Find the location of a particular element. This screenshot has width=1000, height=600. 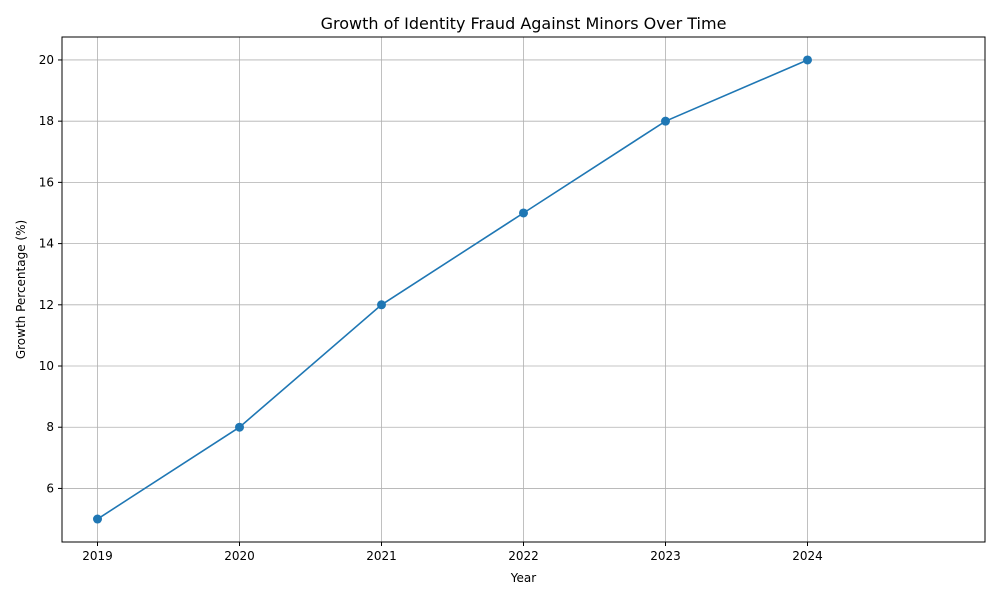

y-axis: 6 8 10 12 14 16 18 20 is located at coordinates (50, 274).